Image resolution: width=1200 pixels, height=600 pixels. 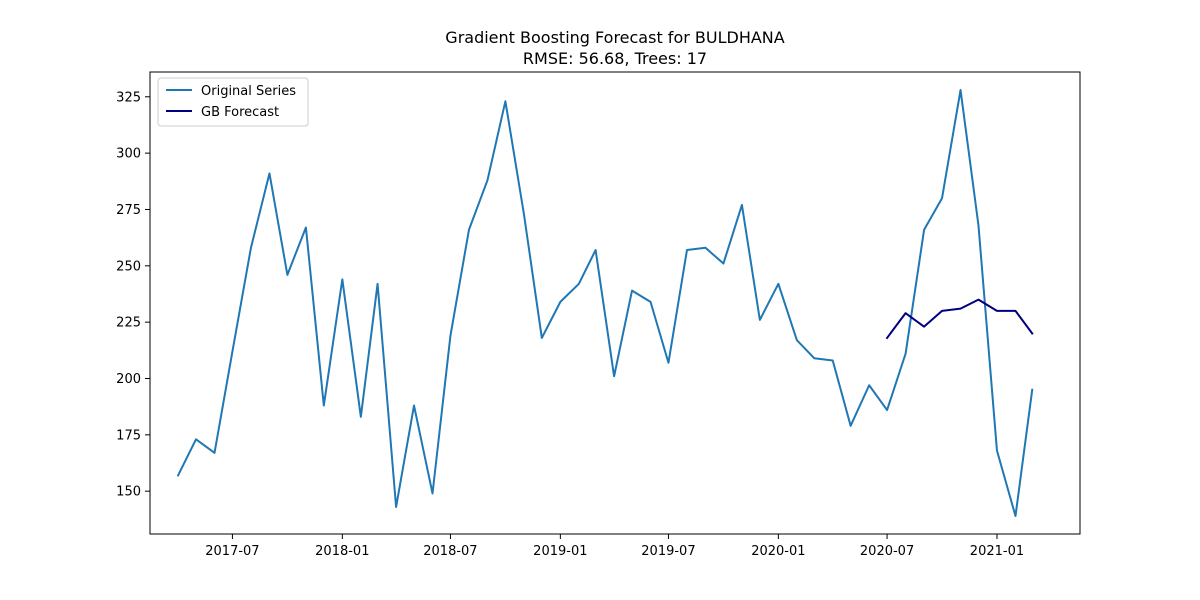 What do you see at coordinates (128, 492) in the screenshot?
I see `y-tick-label: 150` at bounding box center [128, 492].